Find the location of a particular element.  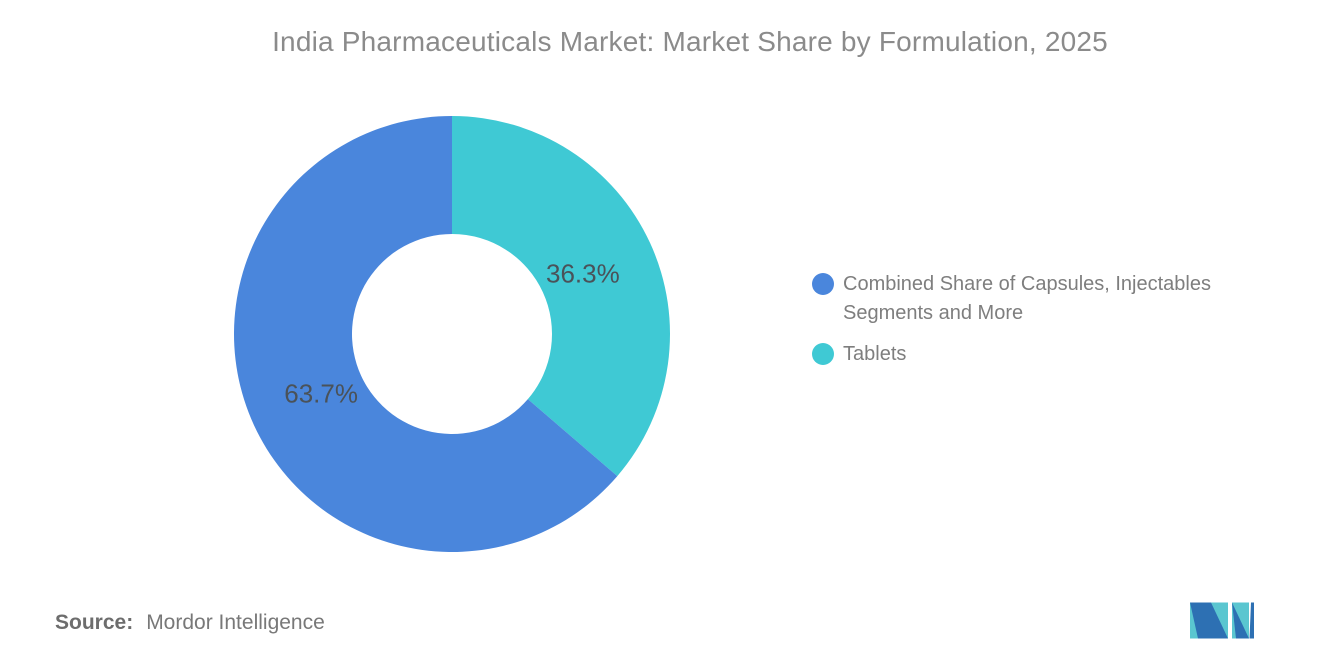

legend-label-tablets: Tablets is located at coordinates (874, 354).